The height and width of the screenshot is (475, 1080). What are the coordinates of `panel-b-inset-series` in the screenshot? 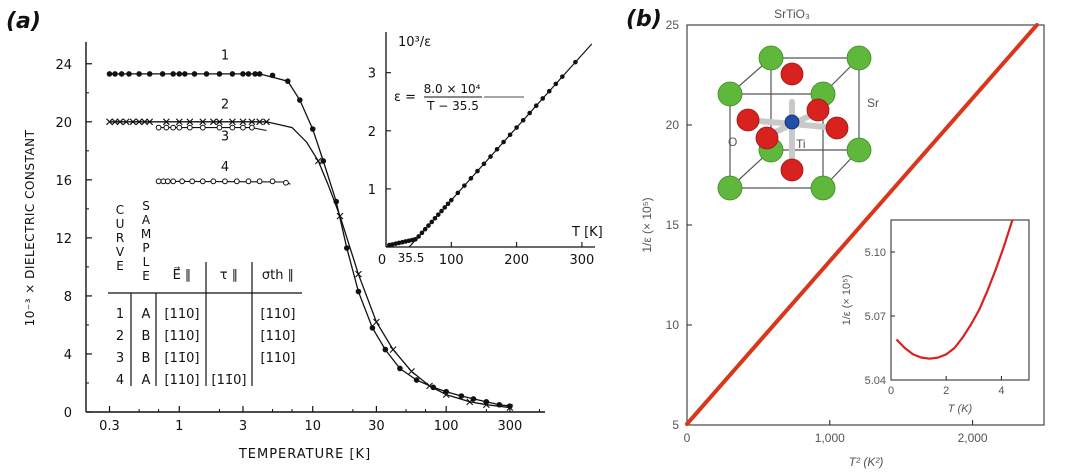 It's located at (954, 289).